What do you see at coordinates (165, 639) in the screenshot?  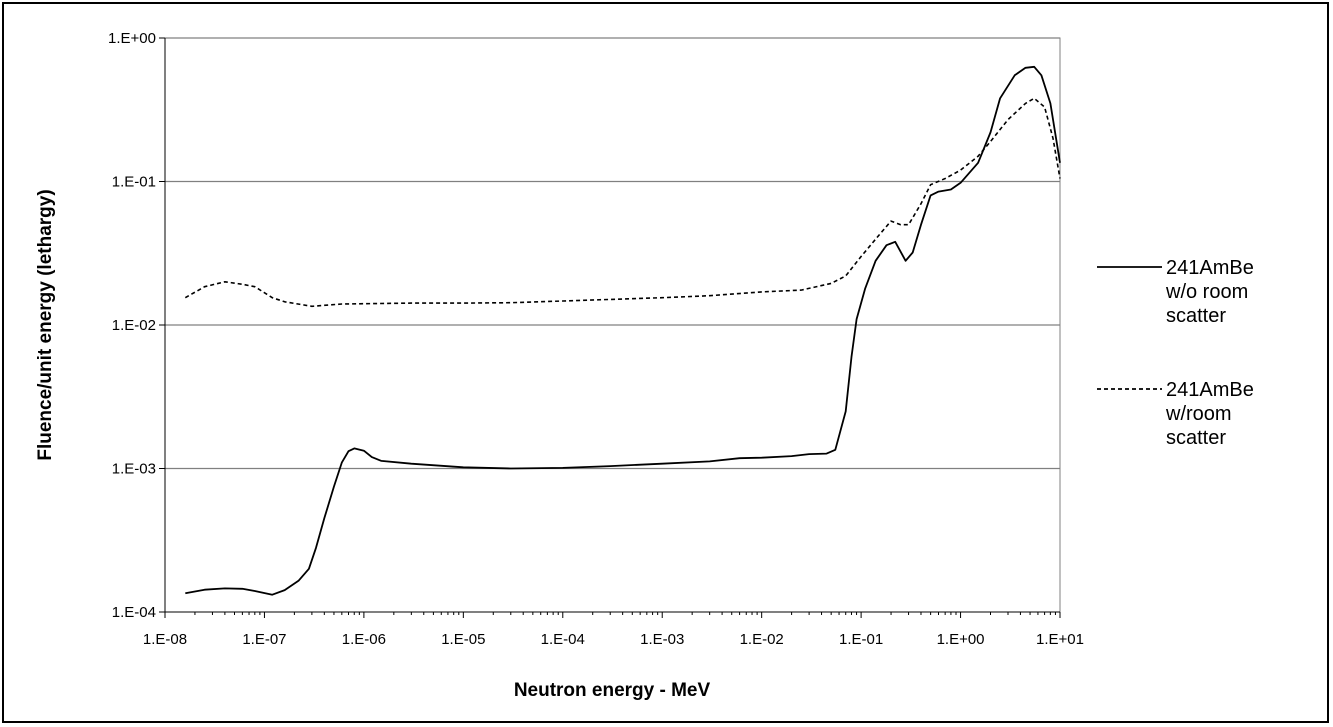 I see `x-tick-label: 1.E-08` at bounding box center [165, 639].